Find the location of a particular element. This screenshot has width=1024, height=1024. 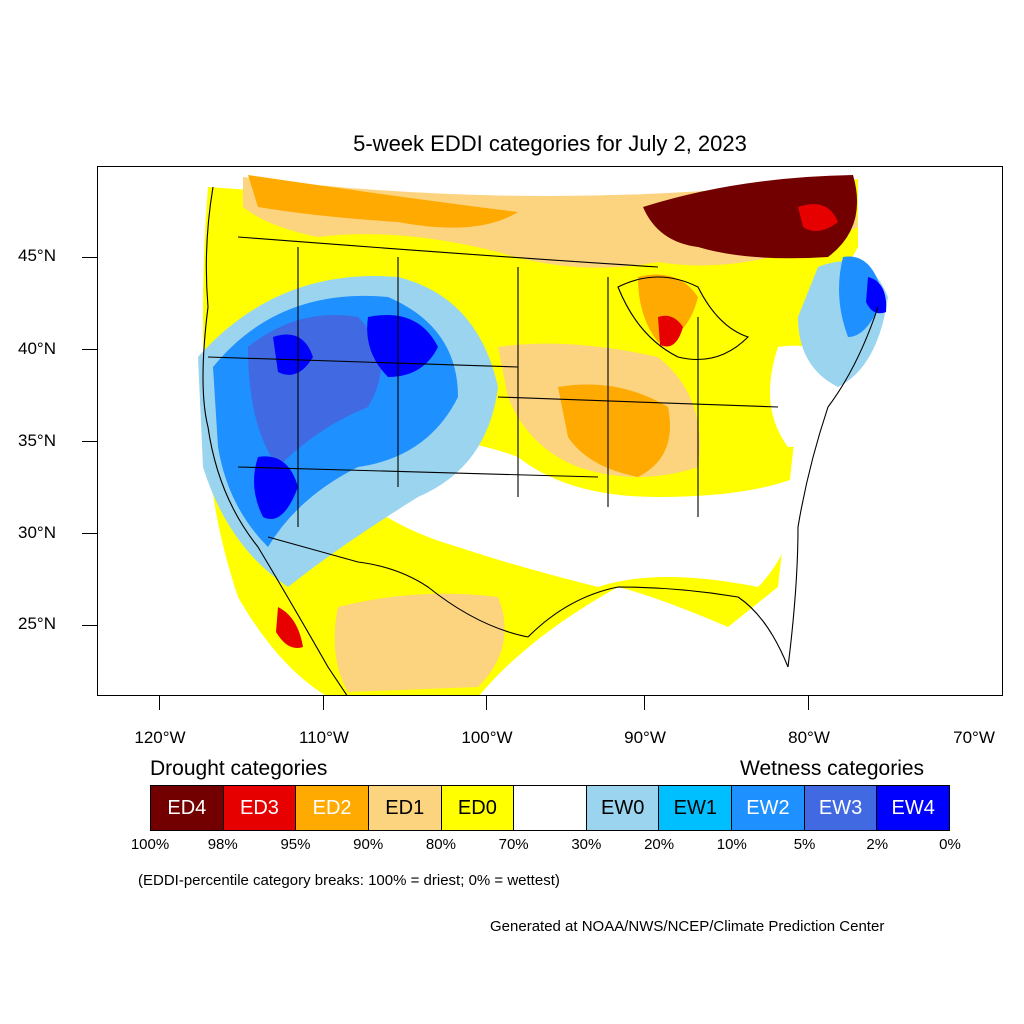

map-region-ed1-south is located at coordinates (419, 642).